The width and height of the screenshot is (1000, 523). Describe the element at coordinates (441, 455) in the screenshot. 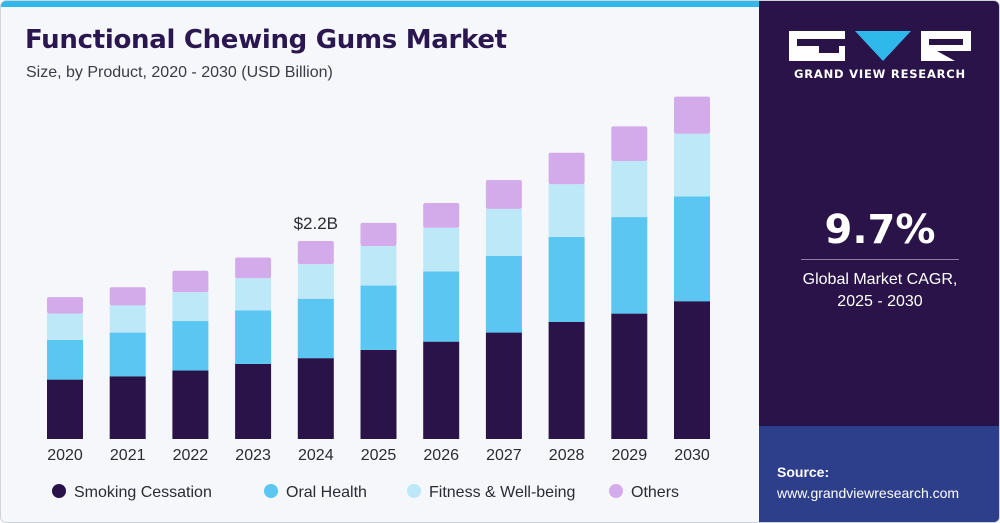

I see `x-tick-label: 2026` at that location.